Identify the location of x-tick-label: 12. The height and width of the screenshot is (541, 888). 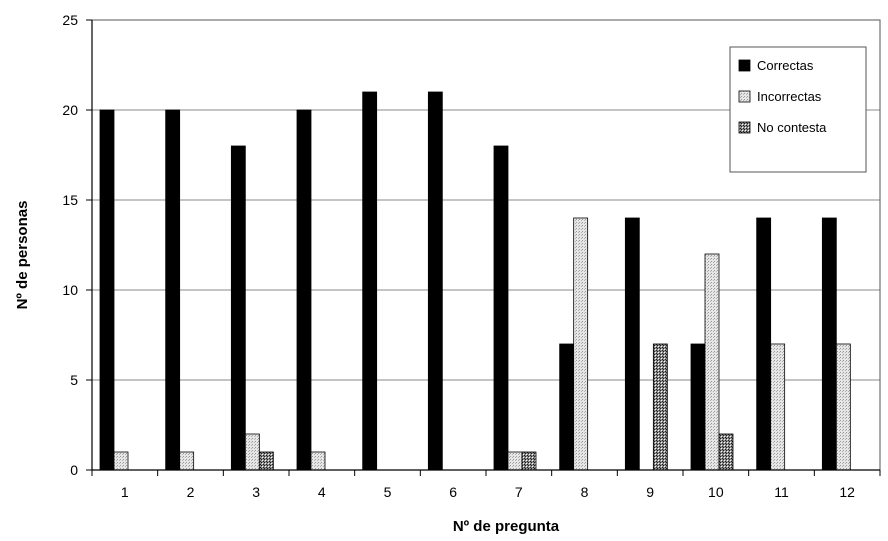
(847, 492).